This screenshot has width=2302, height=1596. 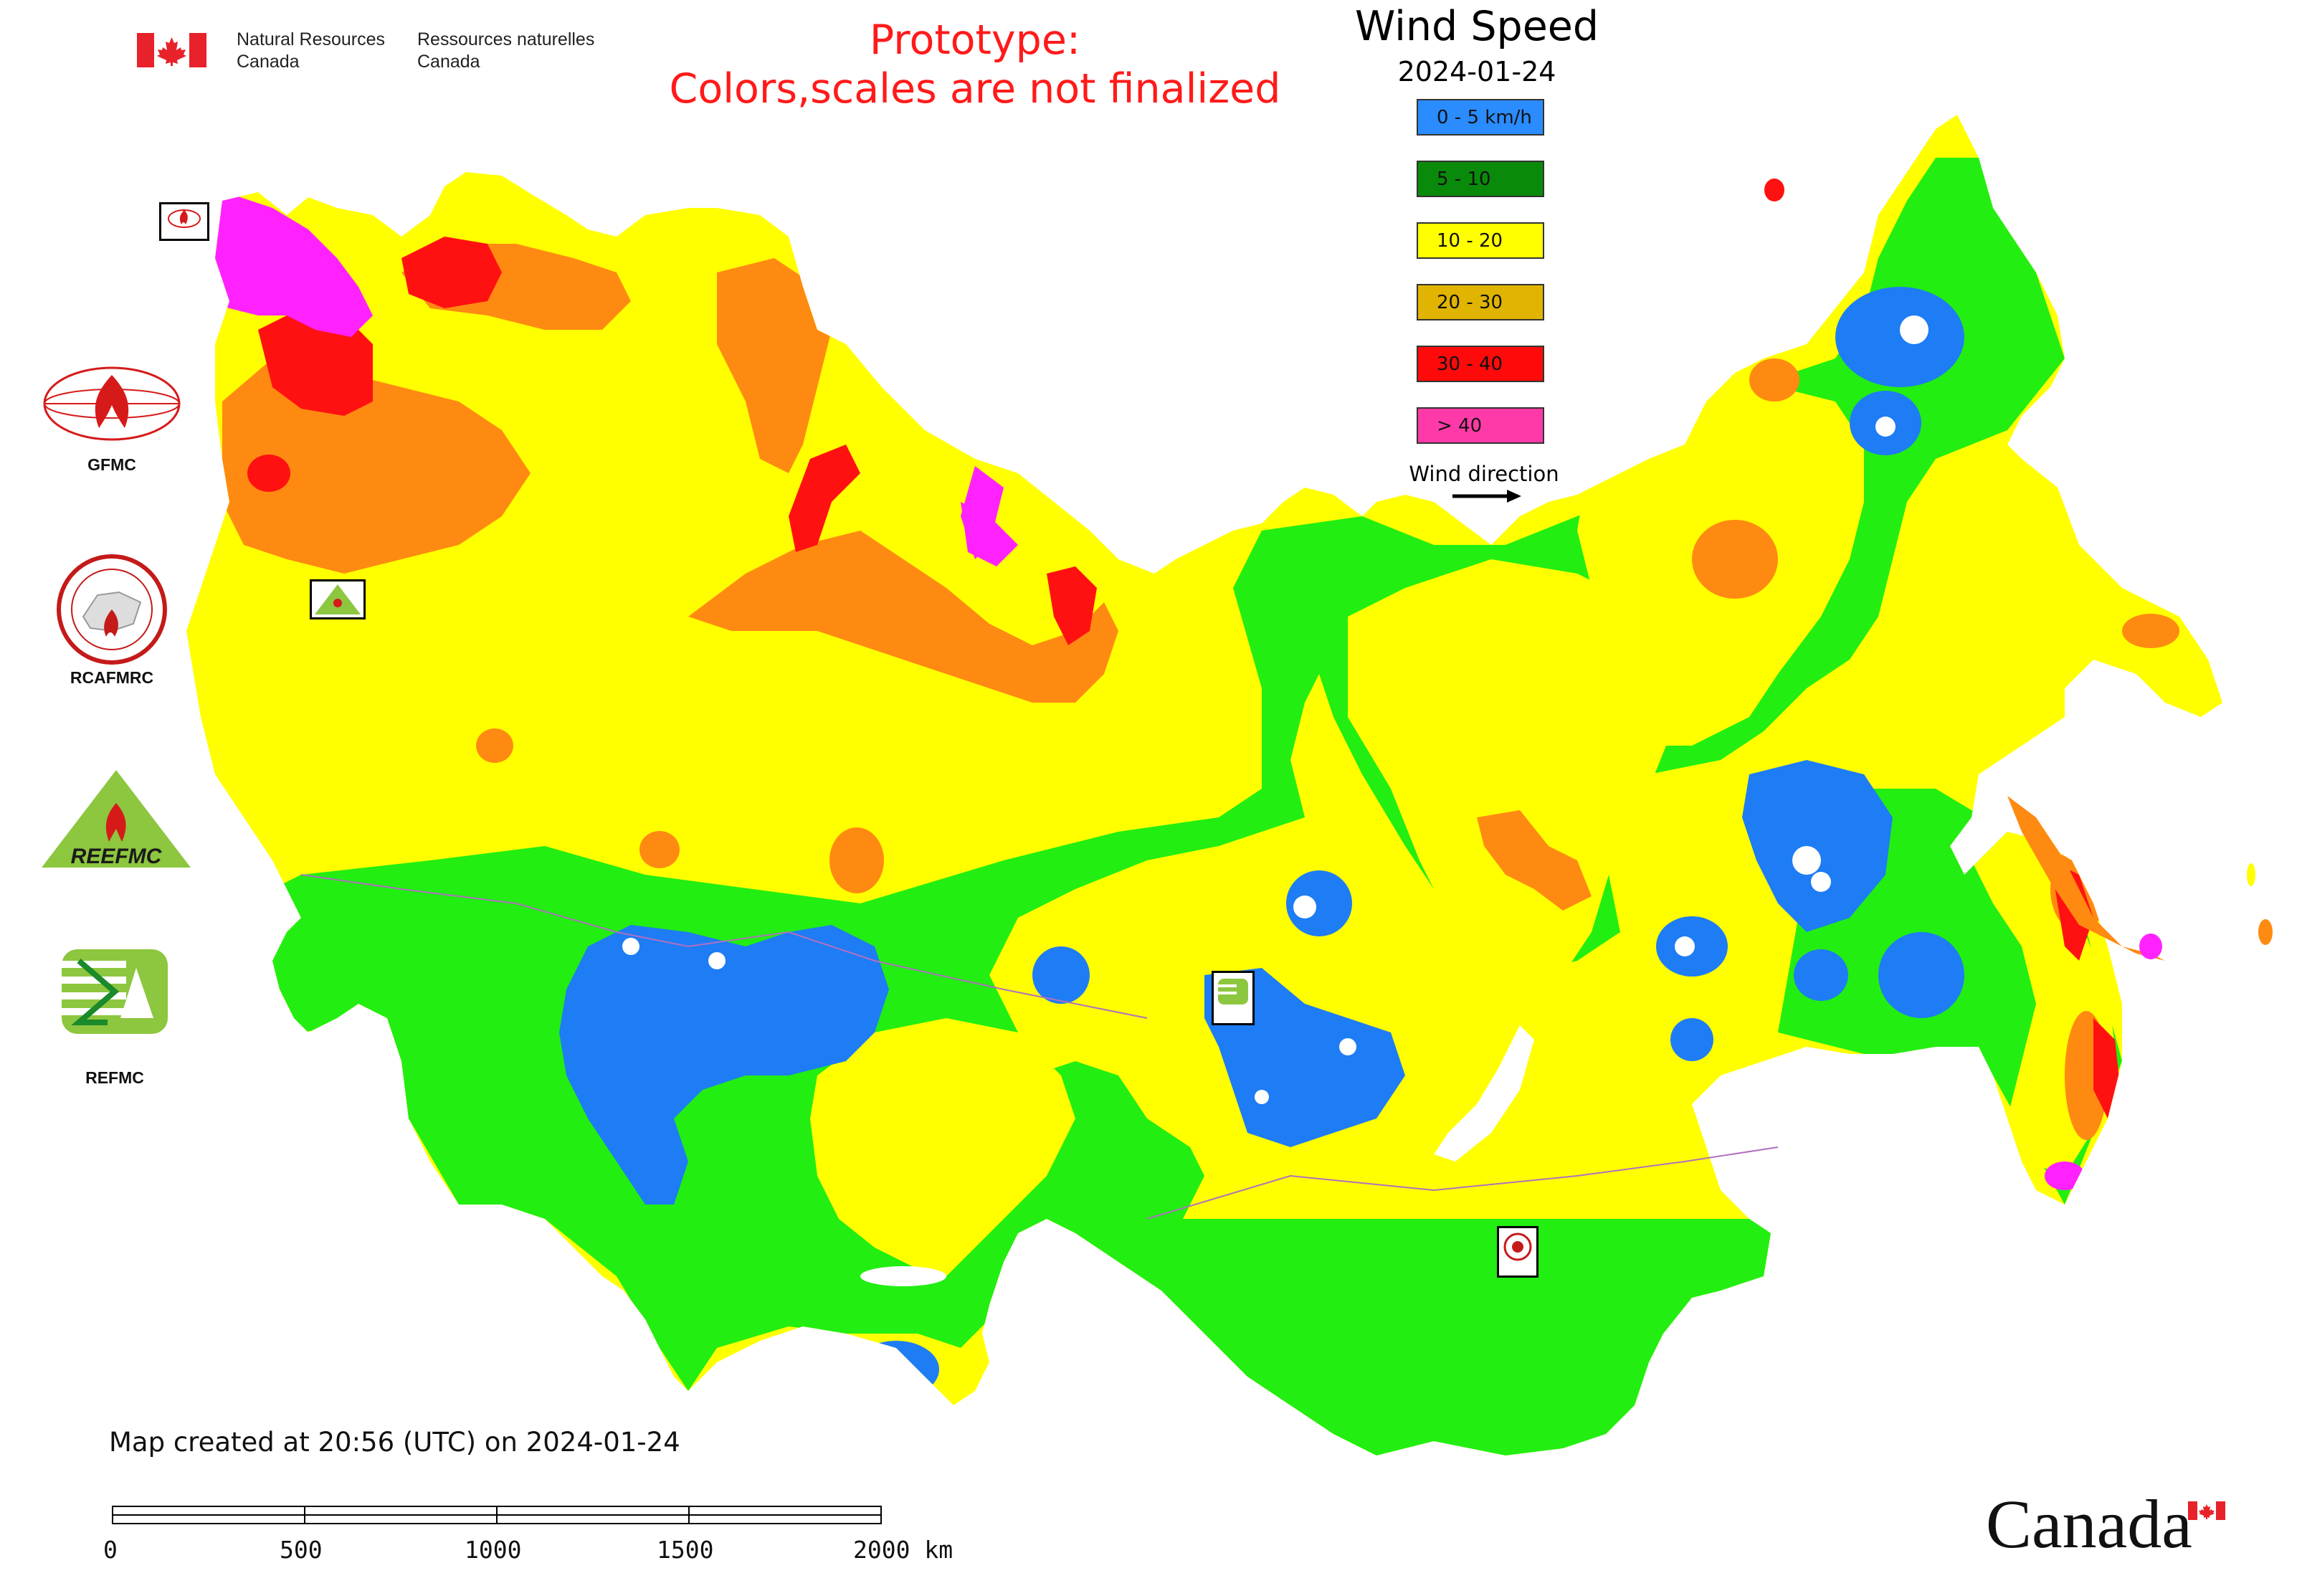 I want to click on zone-gale-vladivostok, so click(x=2065, y=1176).